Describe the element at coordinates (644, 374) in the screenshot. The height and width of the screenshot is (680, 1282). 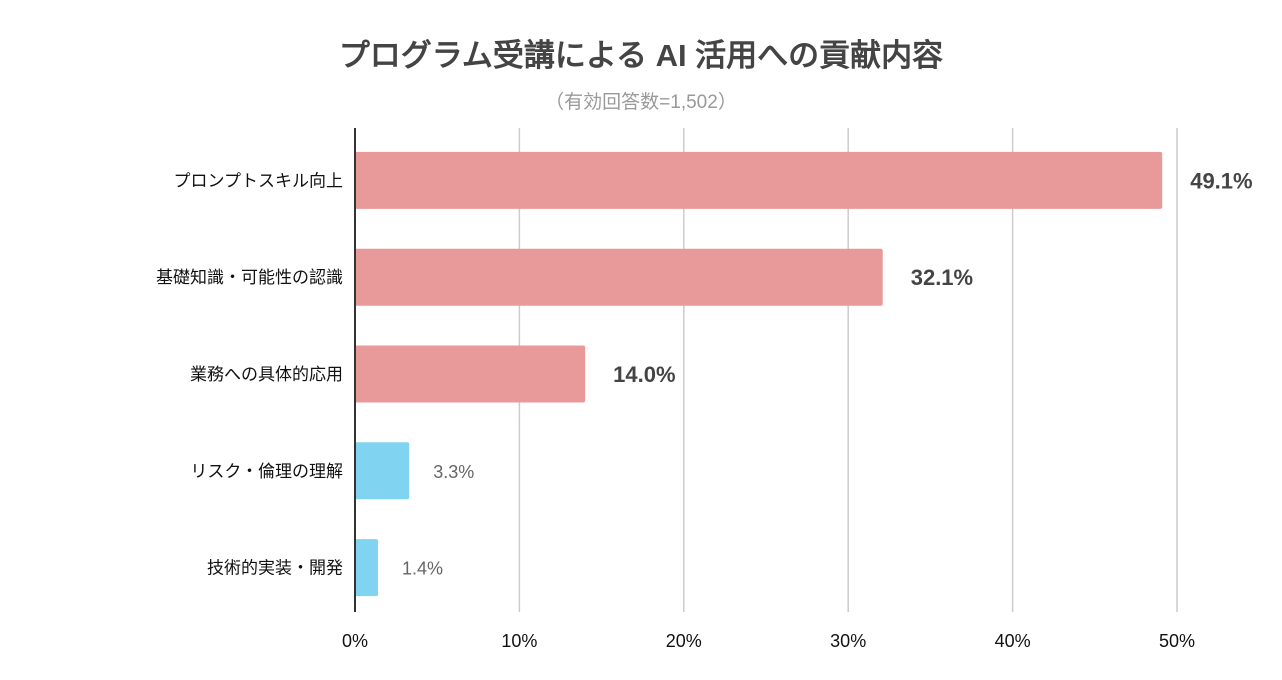
I see `data-label: 14.0%` at that location.